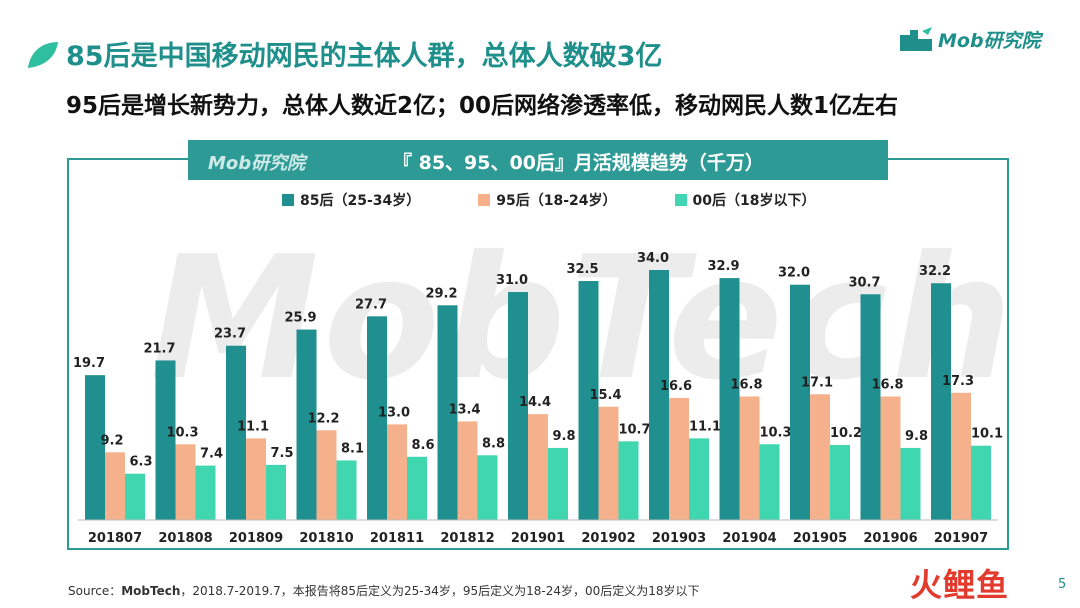  I want to click on value-label-85-201902: 32.5, so click(582, 269).